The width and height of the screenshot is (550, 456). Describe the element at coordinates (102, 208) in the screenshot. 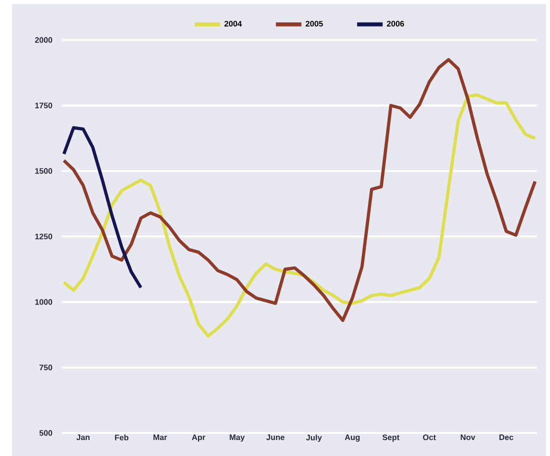

I see `line-series` at that location.